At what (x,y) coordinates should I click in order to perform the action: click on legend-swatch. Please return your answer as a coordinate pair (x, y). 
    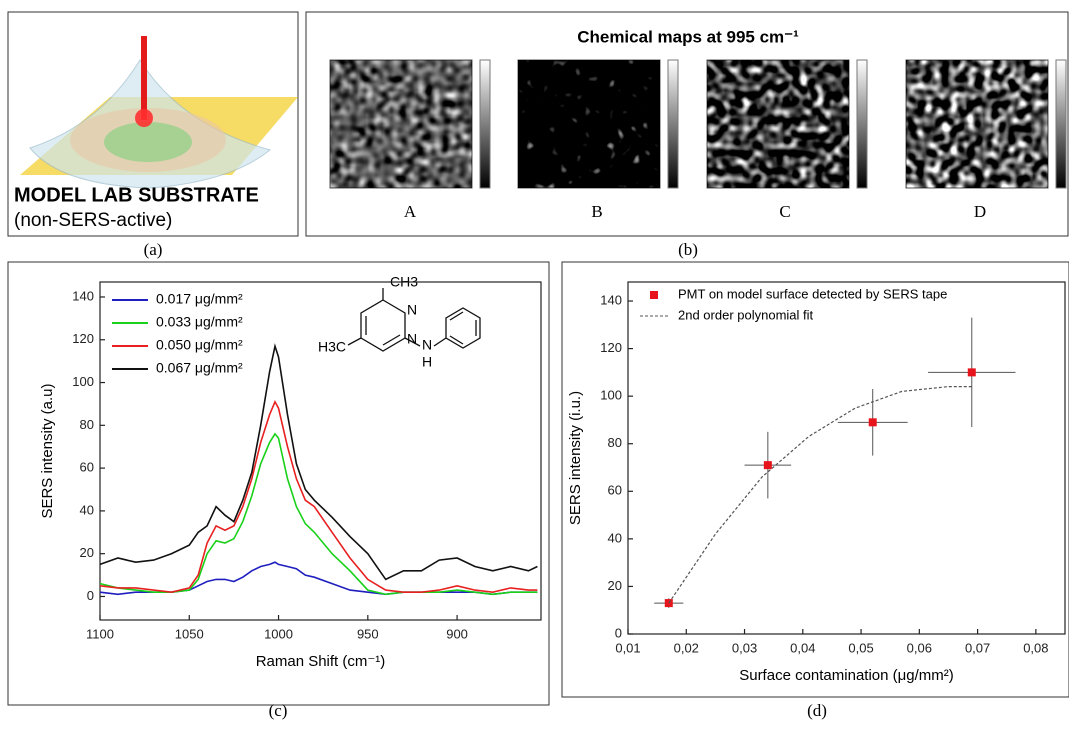
    Looking at the image, I should click on (654, 295).